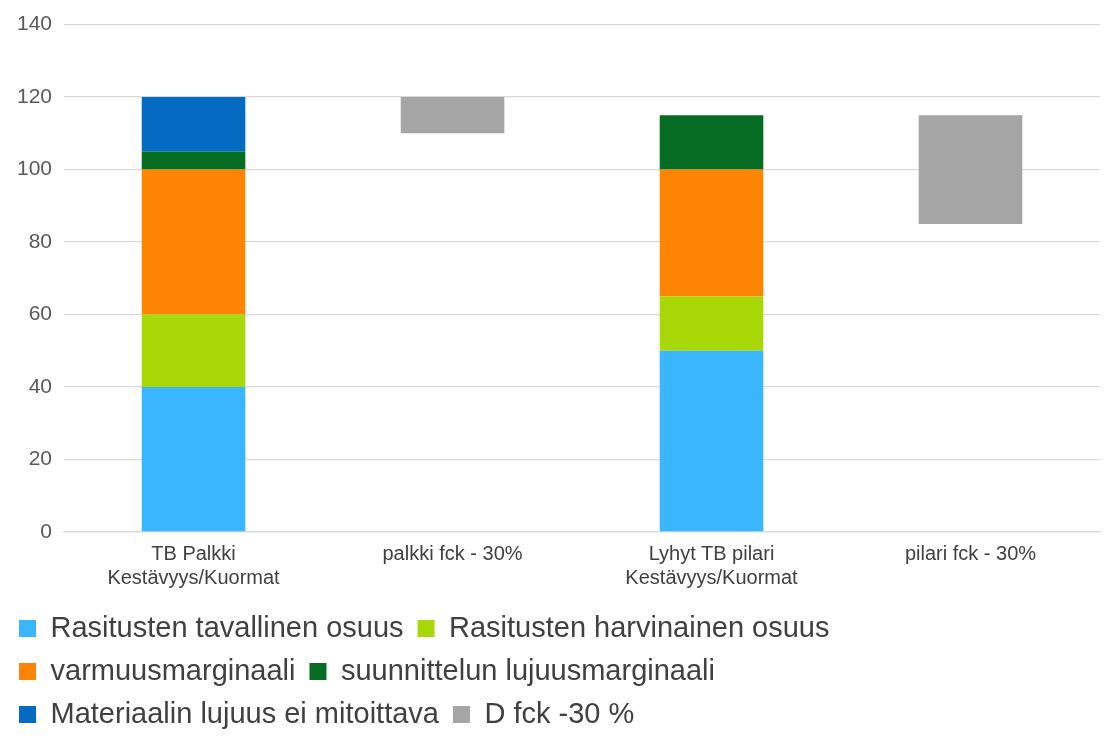  Describe the element at coordinates (40, 385) in the screenshot. I see `y-tick-label: 40` at that location.